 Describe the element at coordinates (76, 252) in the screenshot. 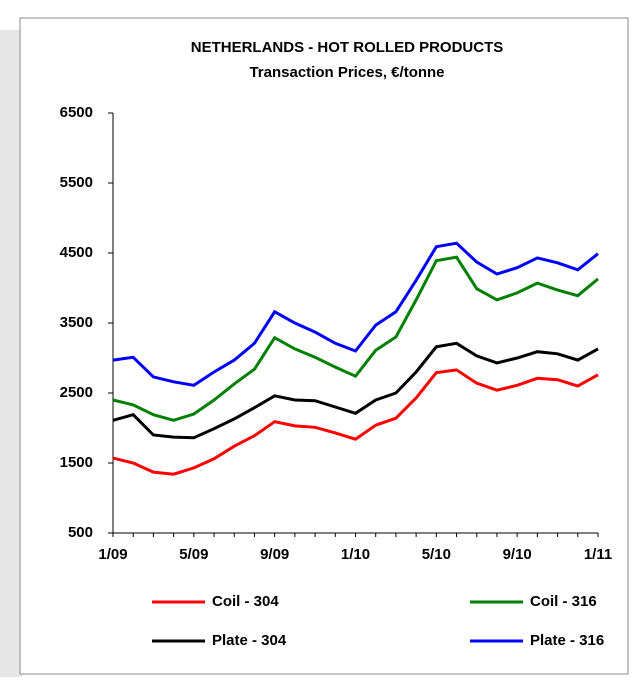

I see `y-tick-label: 4500` at that location.